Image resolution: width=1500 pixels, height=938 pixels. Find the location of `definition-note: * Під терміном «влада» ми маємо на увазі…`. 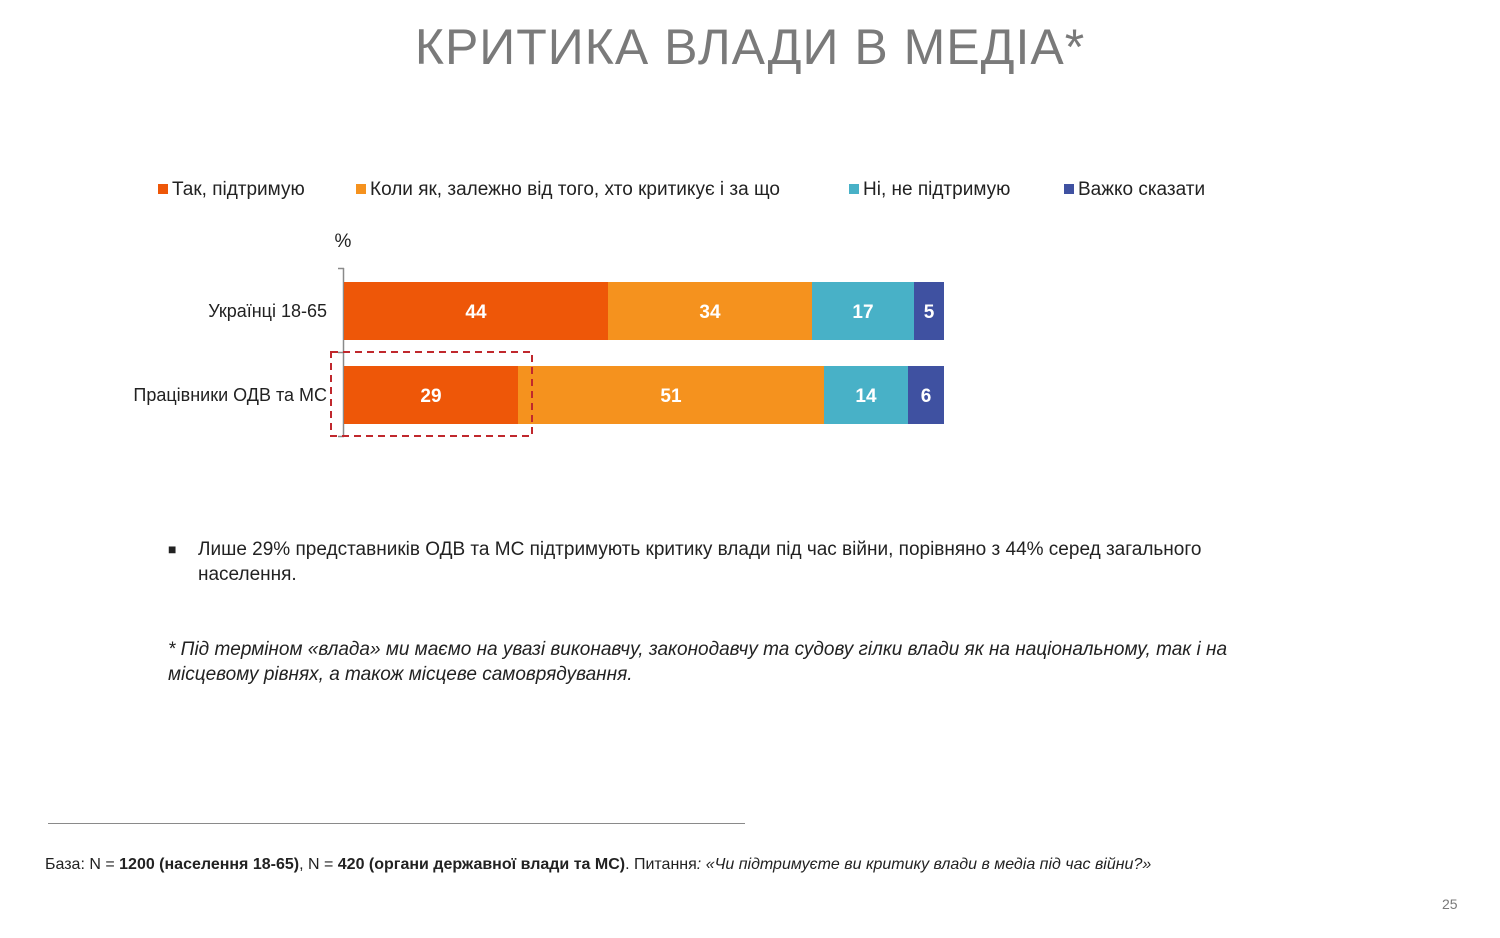

definition-note: * Під терміном «влада» ми маємо на увазі… is located at coordinates (698, 662).